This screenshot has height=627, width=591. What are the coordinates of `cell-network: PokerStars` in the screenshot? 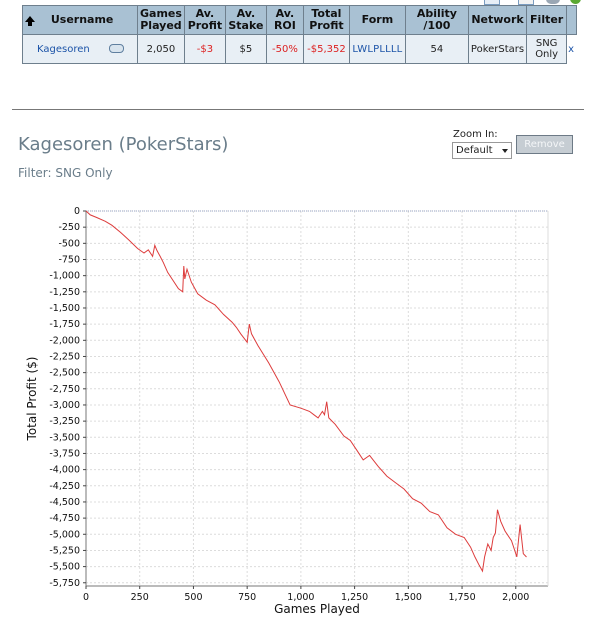 It's located at (497, 49).